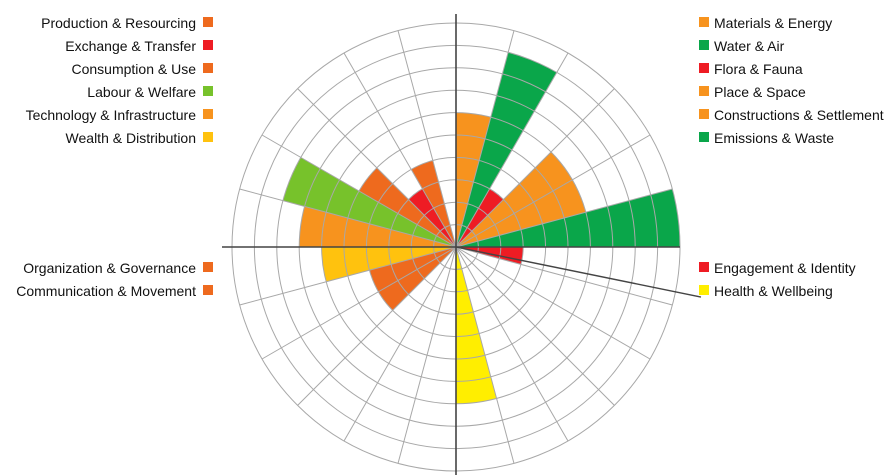 The height and width of the screenshot is (475, 894). I want to click on legend-item-materials-and-energy: Materials & Energy, so click(765, 23).